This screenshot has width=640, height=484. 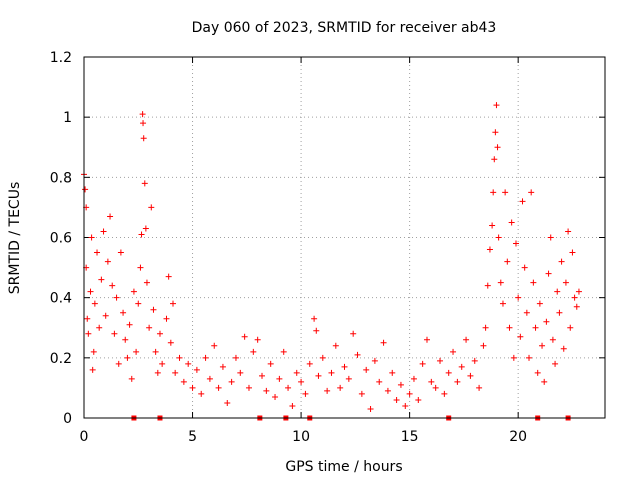 What do you see at coordinates (67, 118) in the screenshot?
I see `y-tick-label: 1` at bounding box center [67, 118].